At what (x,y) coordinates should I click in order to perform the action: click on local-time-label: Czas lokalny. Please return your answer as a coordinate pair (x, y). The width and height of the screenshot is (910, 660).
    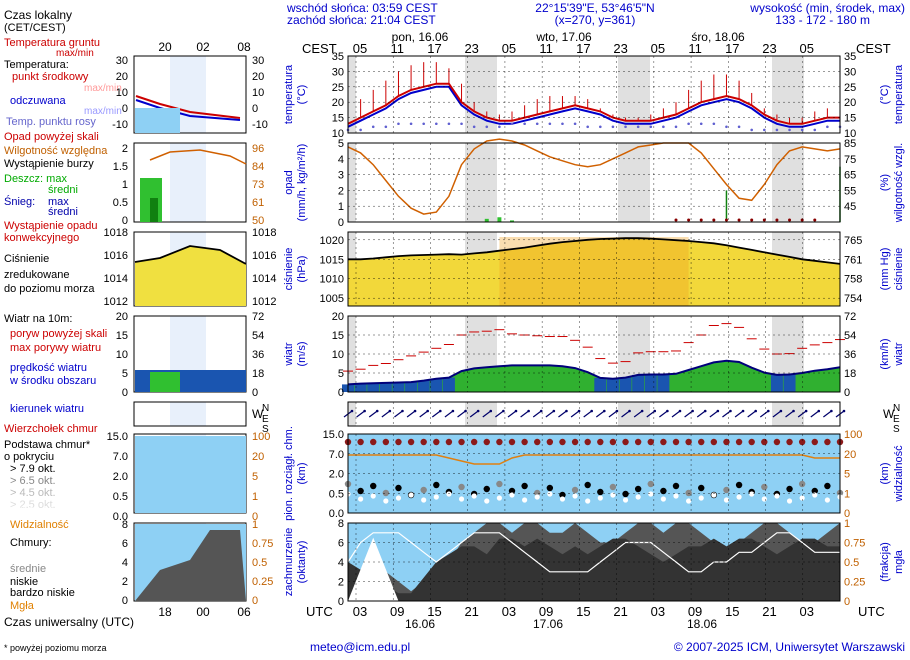
    Looking at the image, I should click on (38, 15).